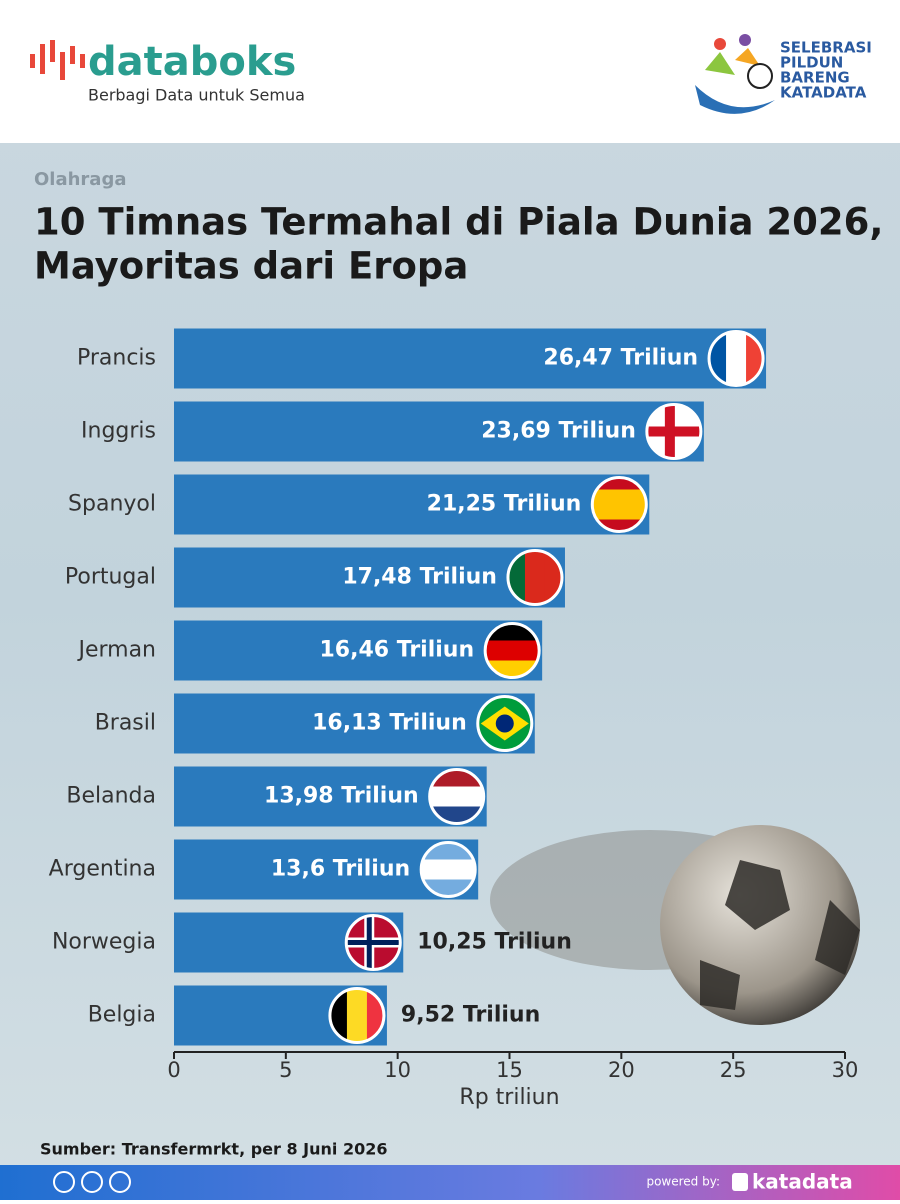 The image size is (900, 1204). Describe the element at coordinates (419, 577) in the screenshot. I see `value-label: 17,48 Triliun` at that location.